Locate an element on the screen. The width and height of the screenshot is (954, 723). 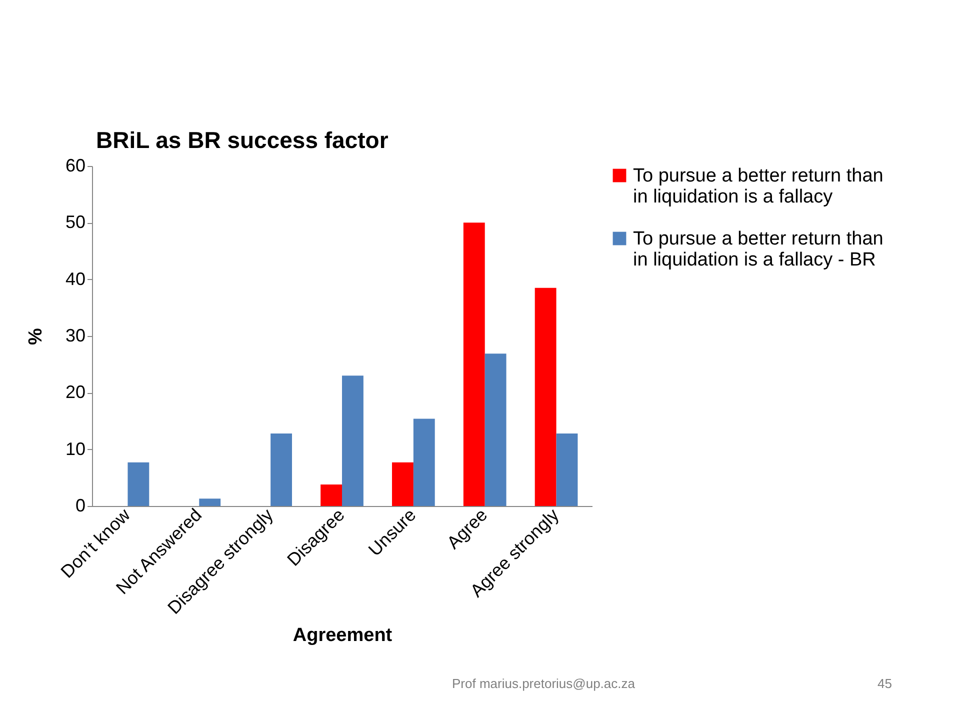
y-tick-label: 50 is located at coordinates (75, 222).